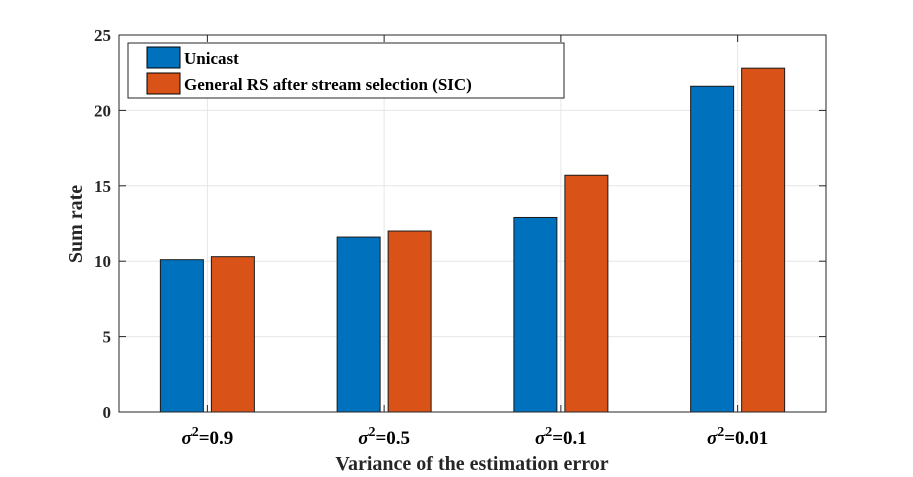 The width and height of the screenshot is (913, 477). Describe the element at coordinates (211, 58) in the screenshot. I see `legend-label-unicast: Unicast` at that location.